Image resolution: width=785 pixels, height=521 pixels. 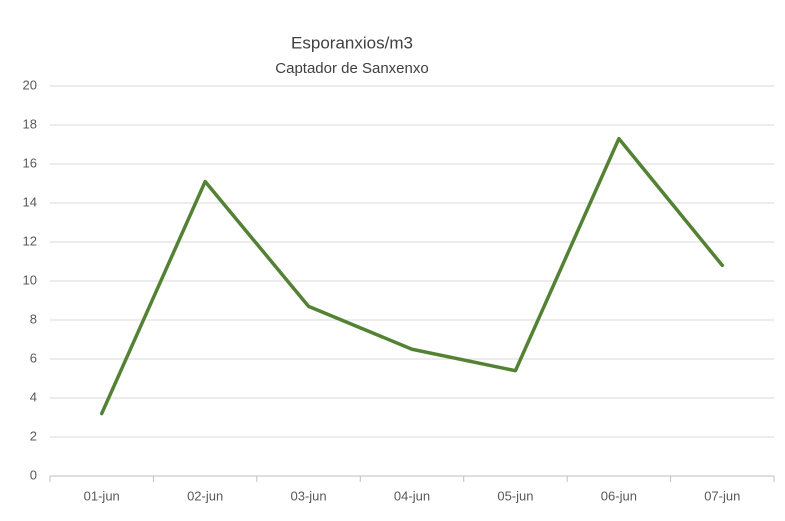 What do you see at coordinates (309, 495) in the screenshot?
I see `x-tick-label: 03-jun` at bounding box center [309, 495].